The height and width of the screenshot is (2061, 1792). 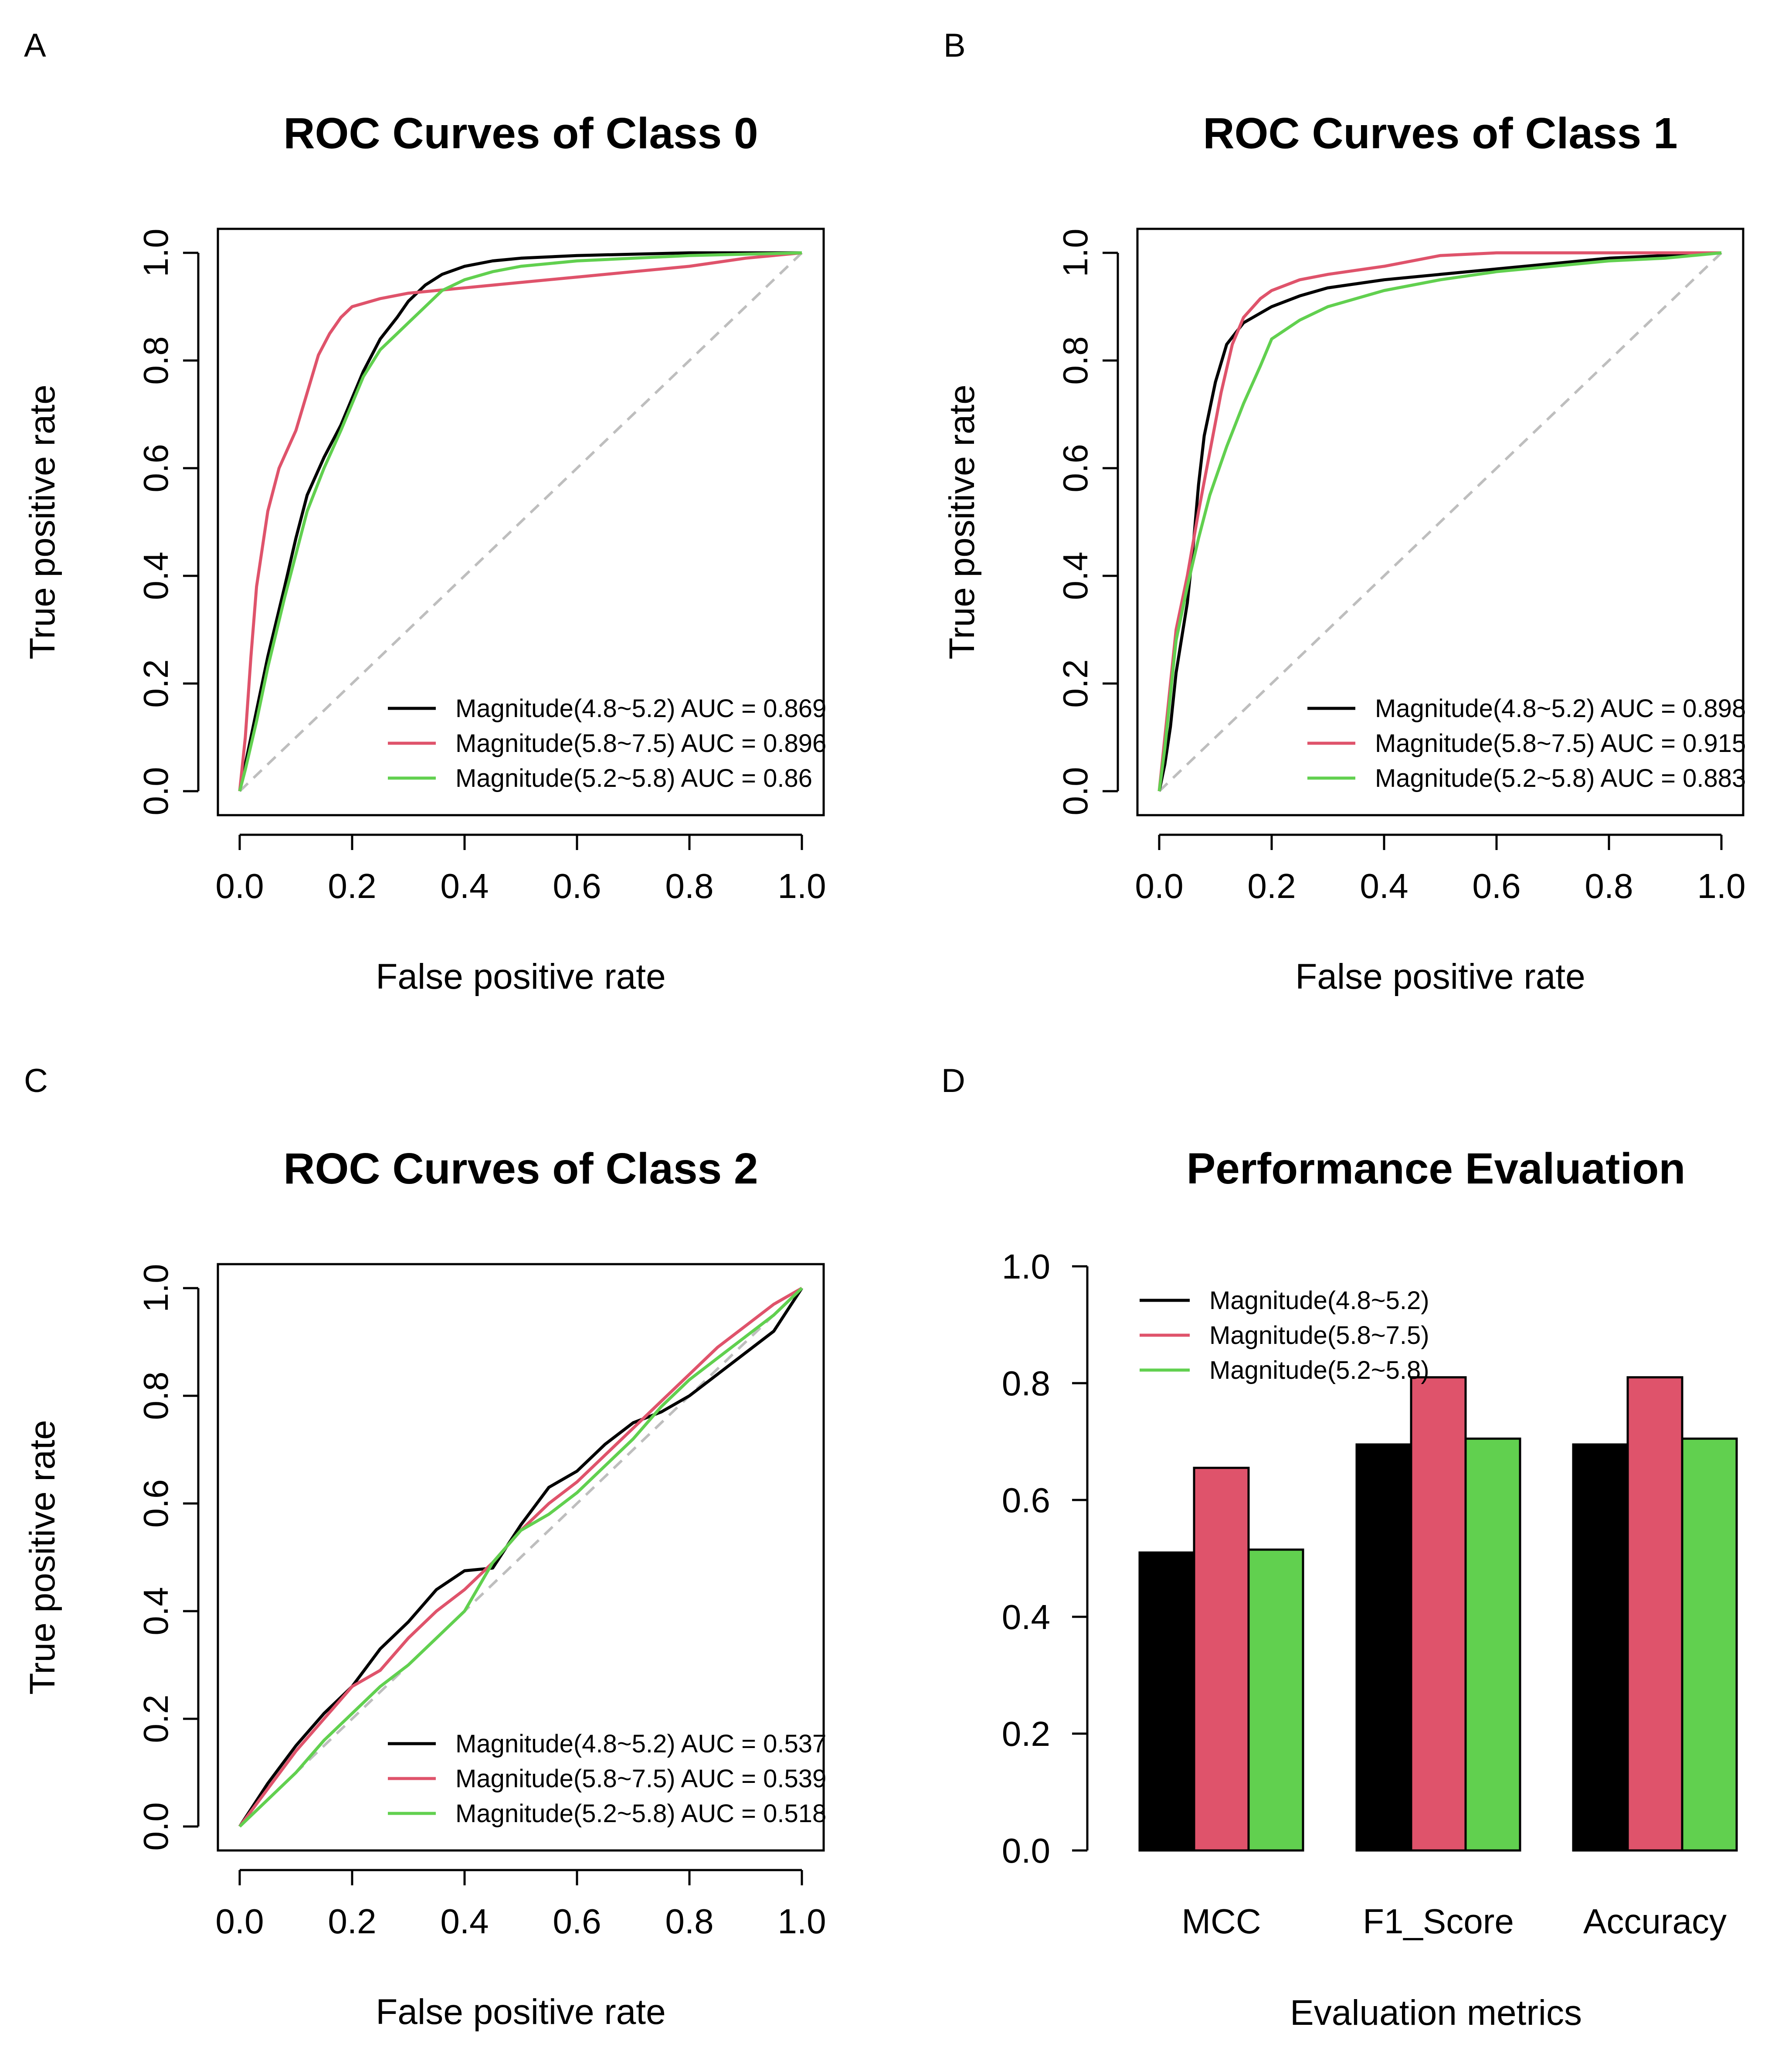 I want to click on panel-letter: D, so click(x=953, y=1080).